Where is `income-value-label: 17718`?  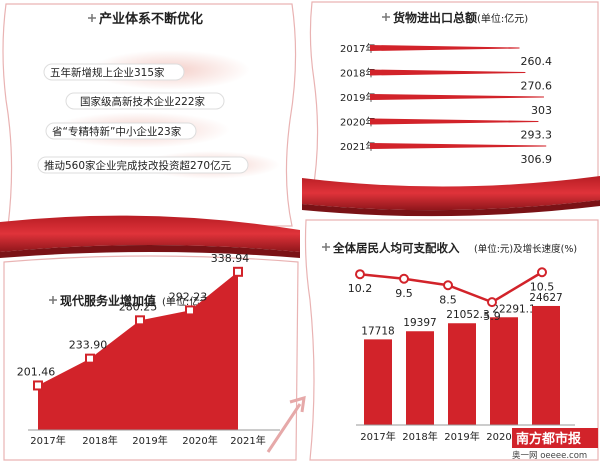 income-value-label: 17718 is located at coordinates (377, 331).